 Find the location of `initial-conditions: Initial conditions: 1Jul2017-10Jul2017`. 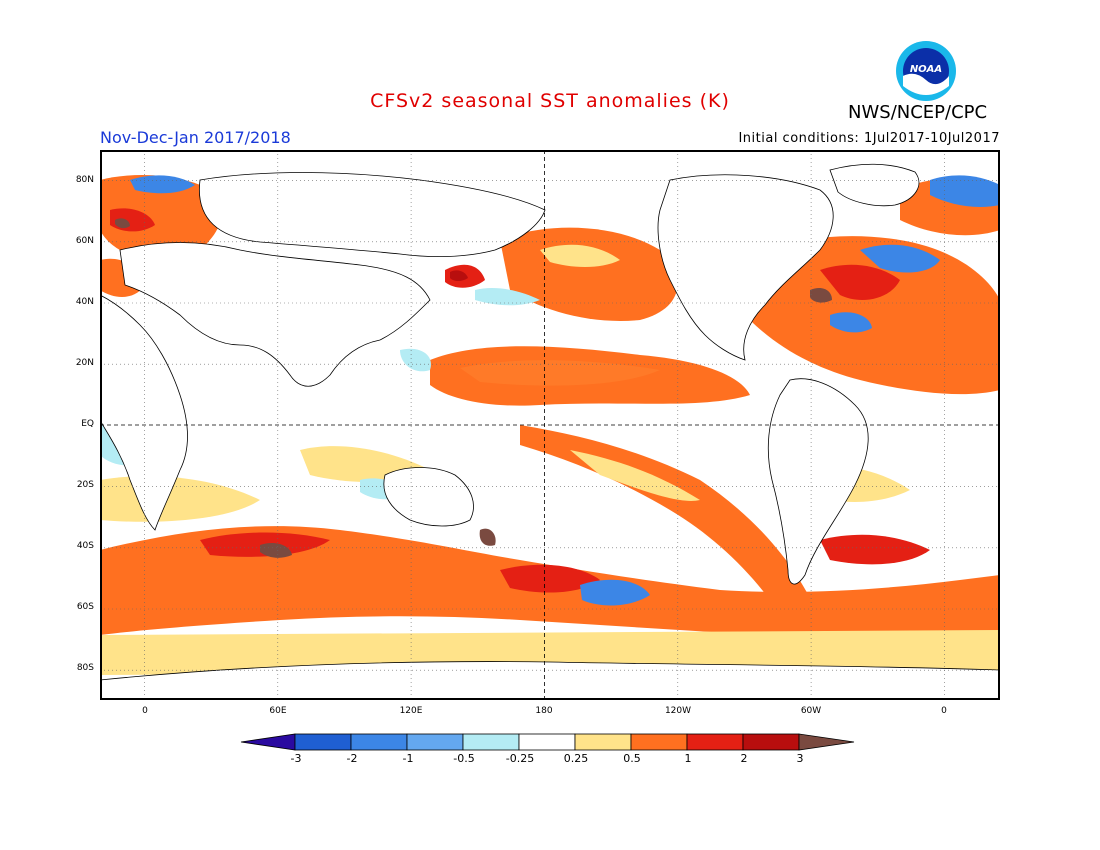

initial-conditions: Initial conditions: 1Jul2017-10Jul2017 is located at coordinates (869, 138).